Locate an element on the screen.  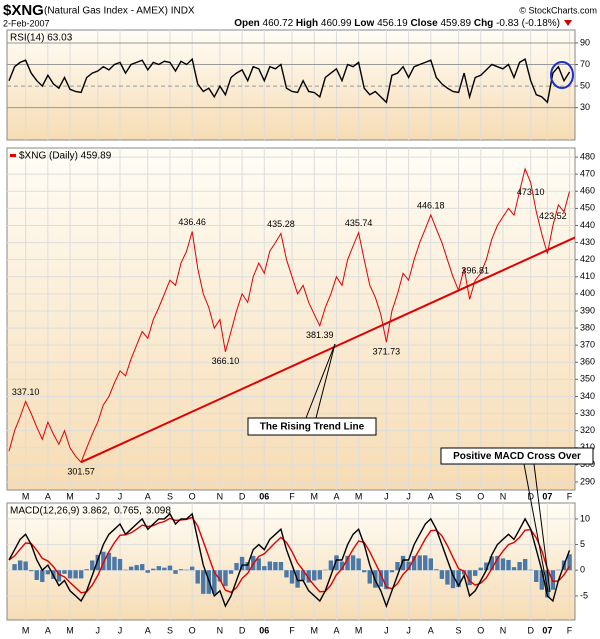
data-label: 337.10 is located at coordinates (26, 392).